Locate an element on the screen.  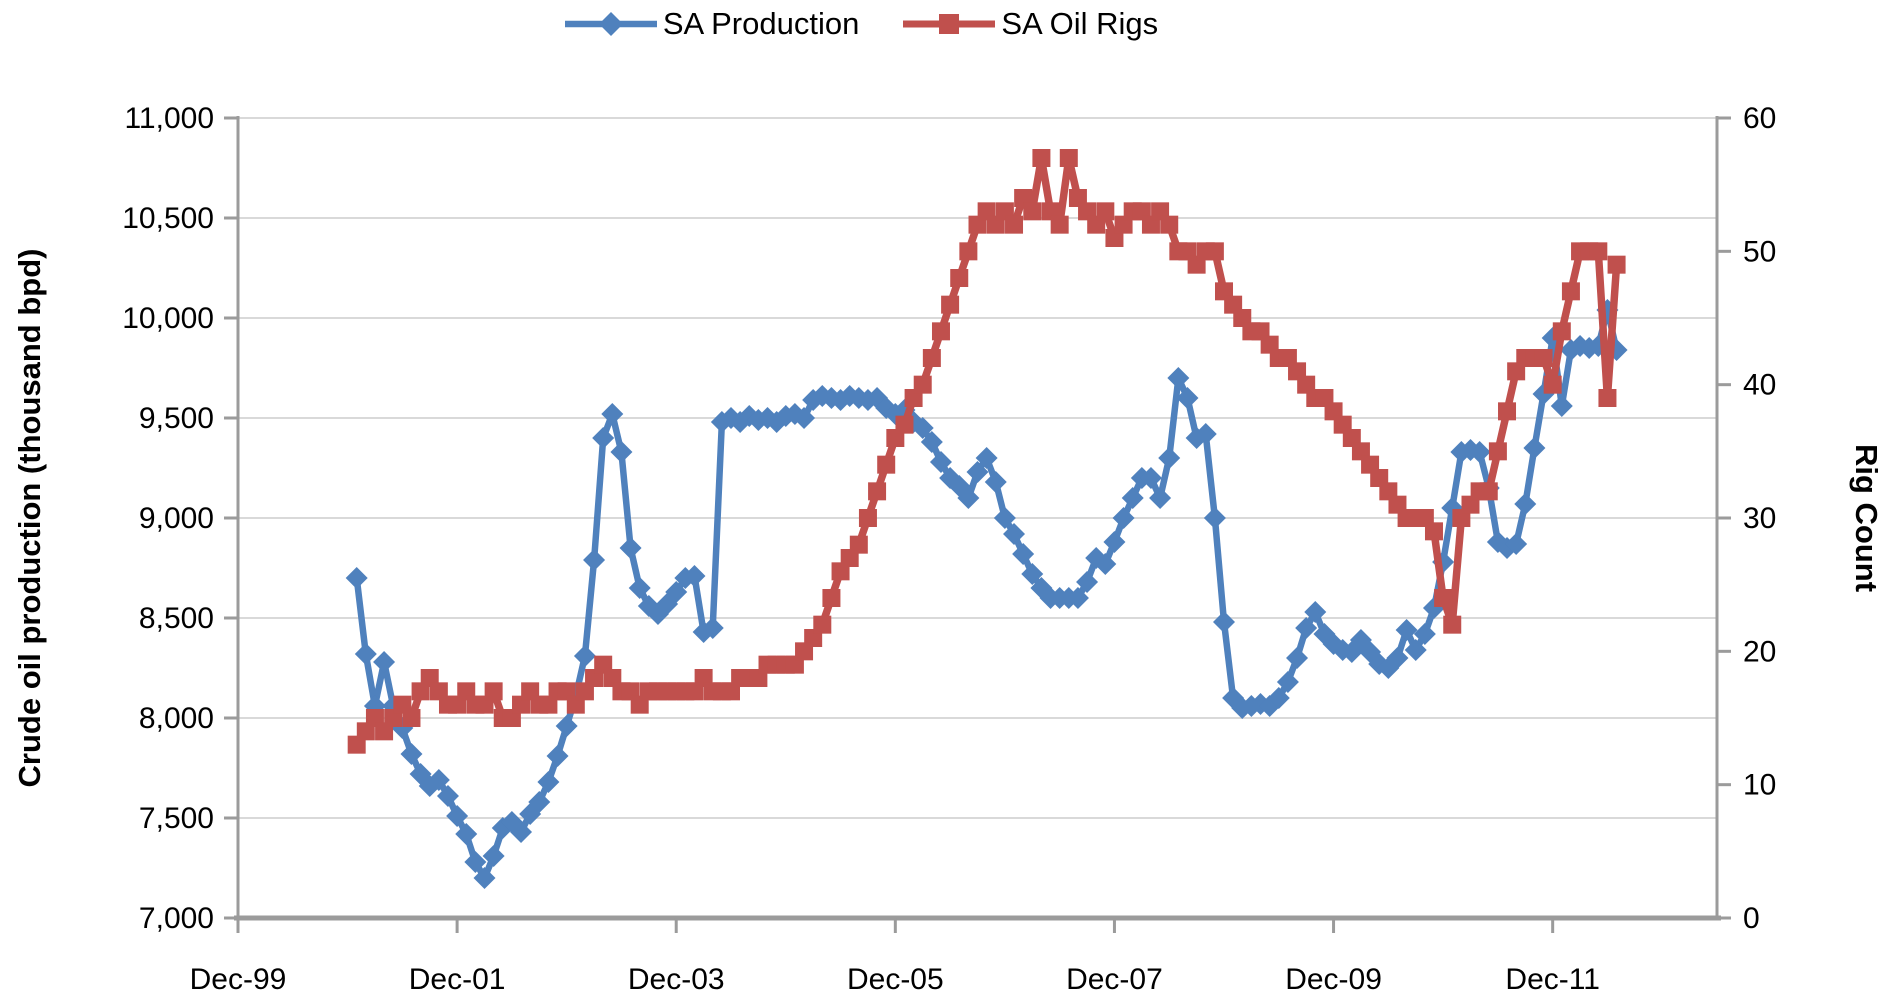
y-left-tick-label: 11,000 is located at coordinates (169, 118).